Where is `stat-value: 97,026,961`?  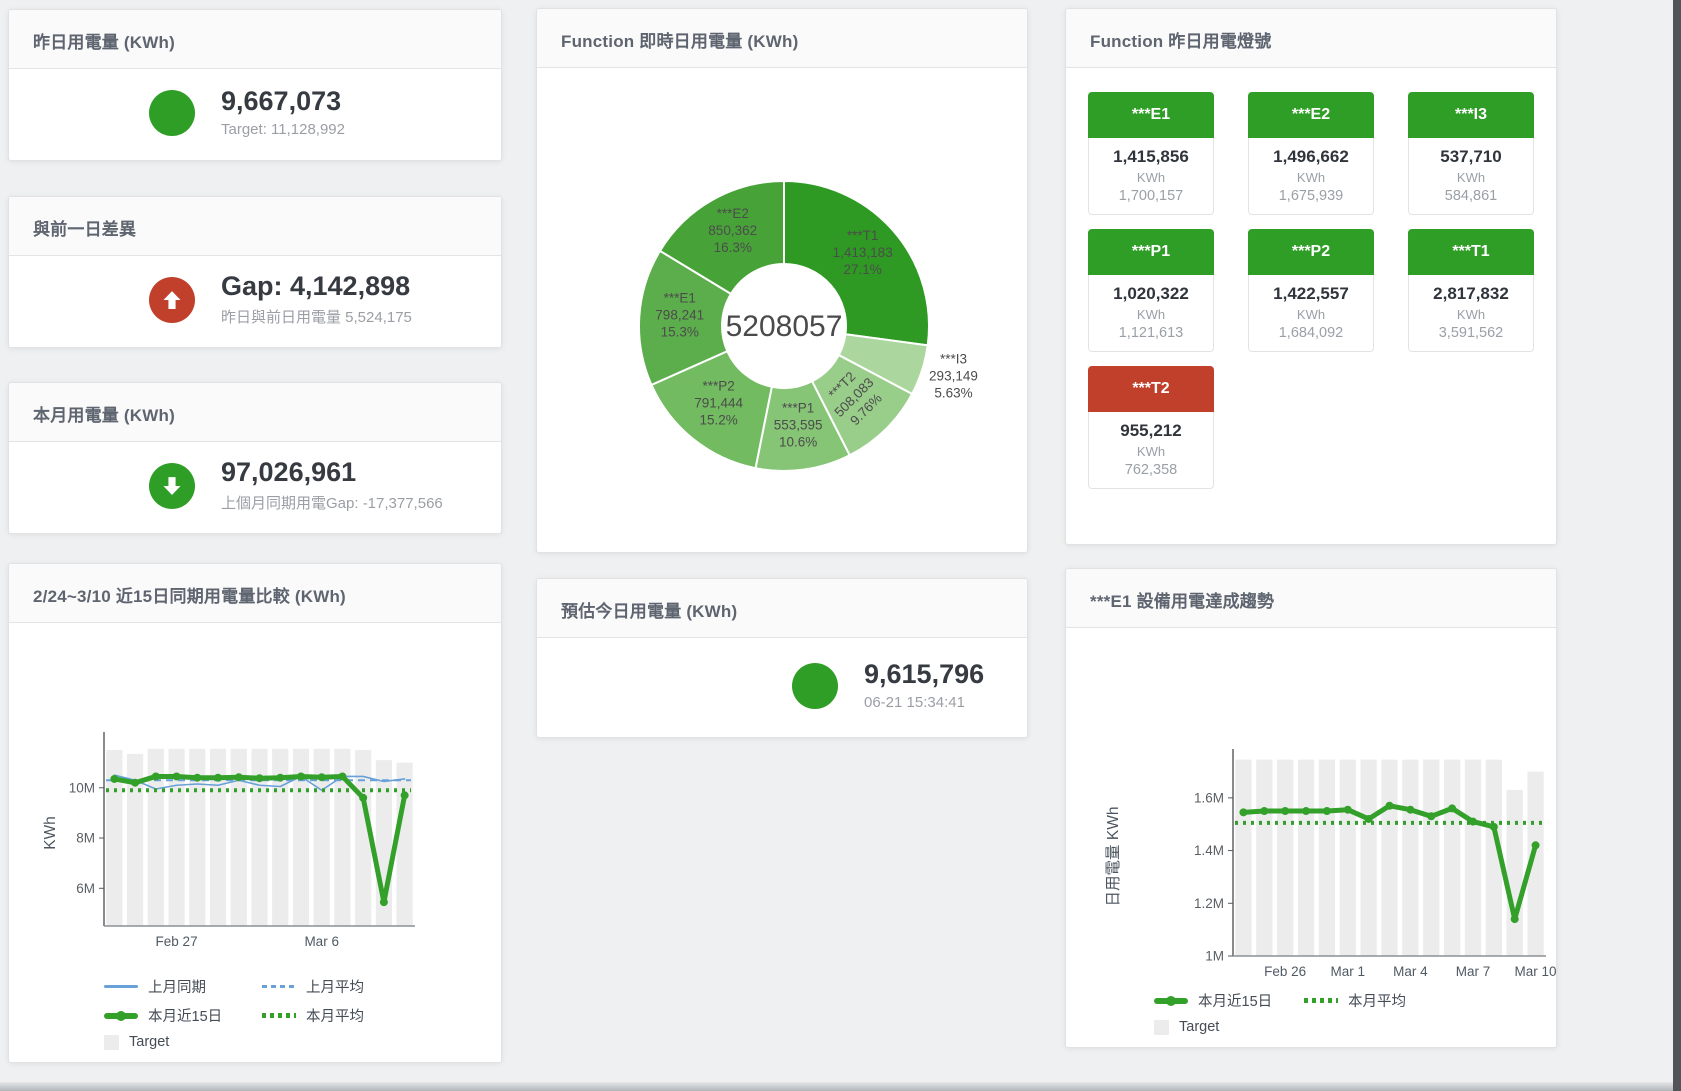
stat-value: 97,026,961 is located at coordinates (289, 472).